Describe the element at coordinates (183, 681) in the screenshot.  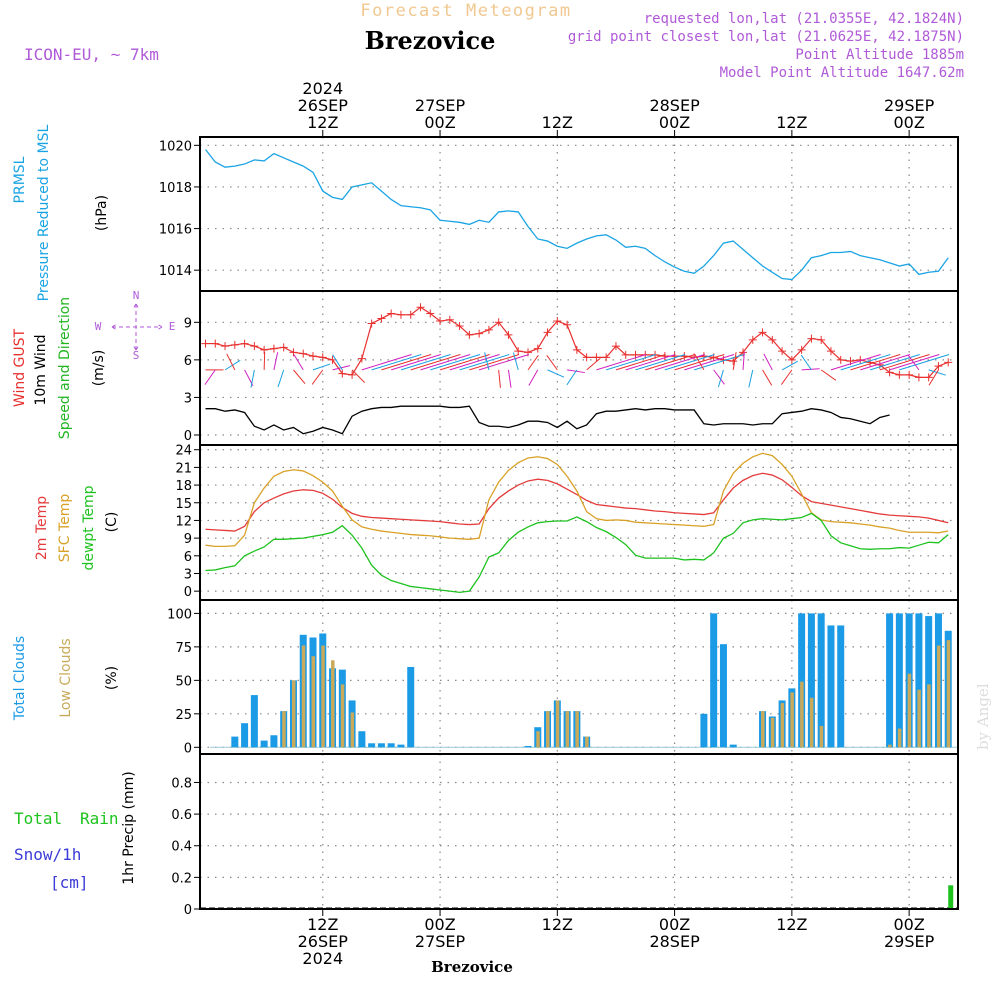
I see `y-tick-label: 50` at that location.